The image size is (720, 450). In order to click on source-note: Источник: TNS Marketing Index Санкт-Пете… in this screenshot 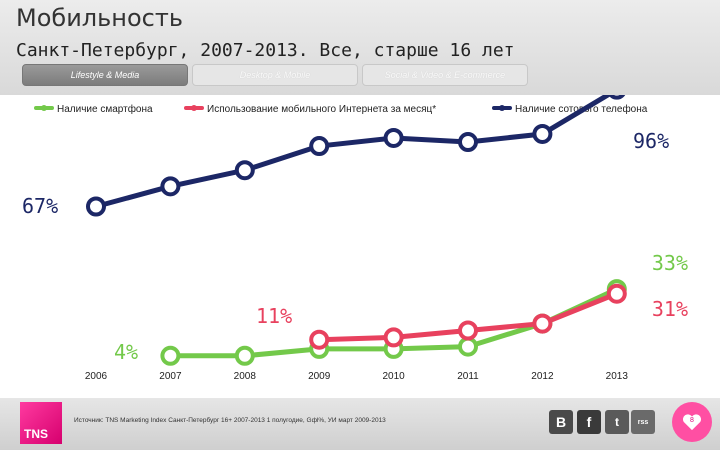, I will do `click(230, 420)`.